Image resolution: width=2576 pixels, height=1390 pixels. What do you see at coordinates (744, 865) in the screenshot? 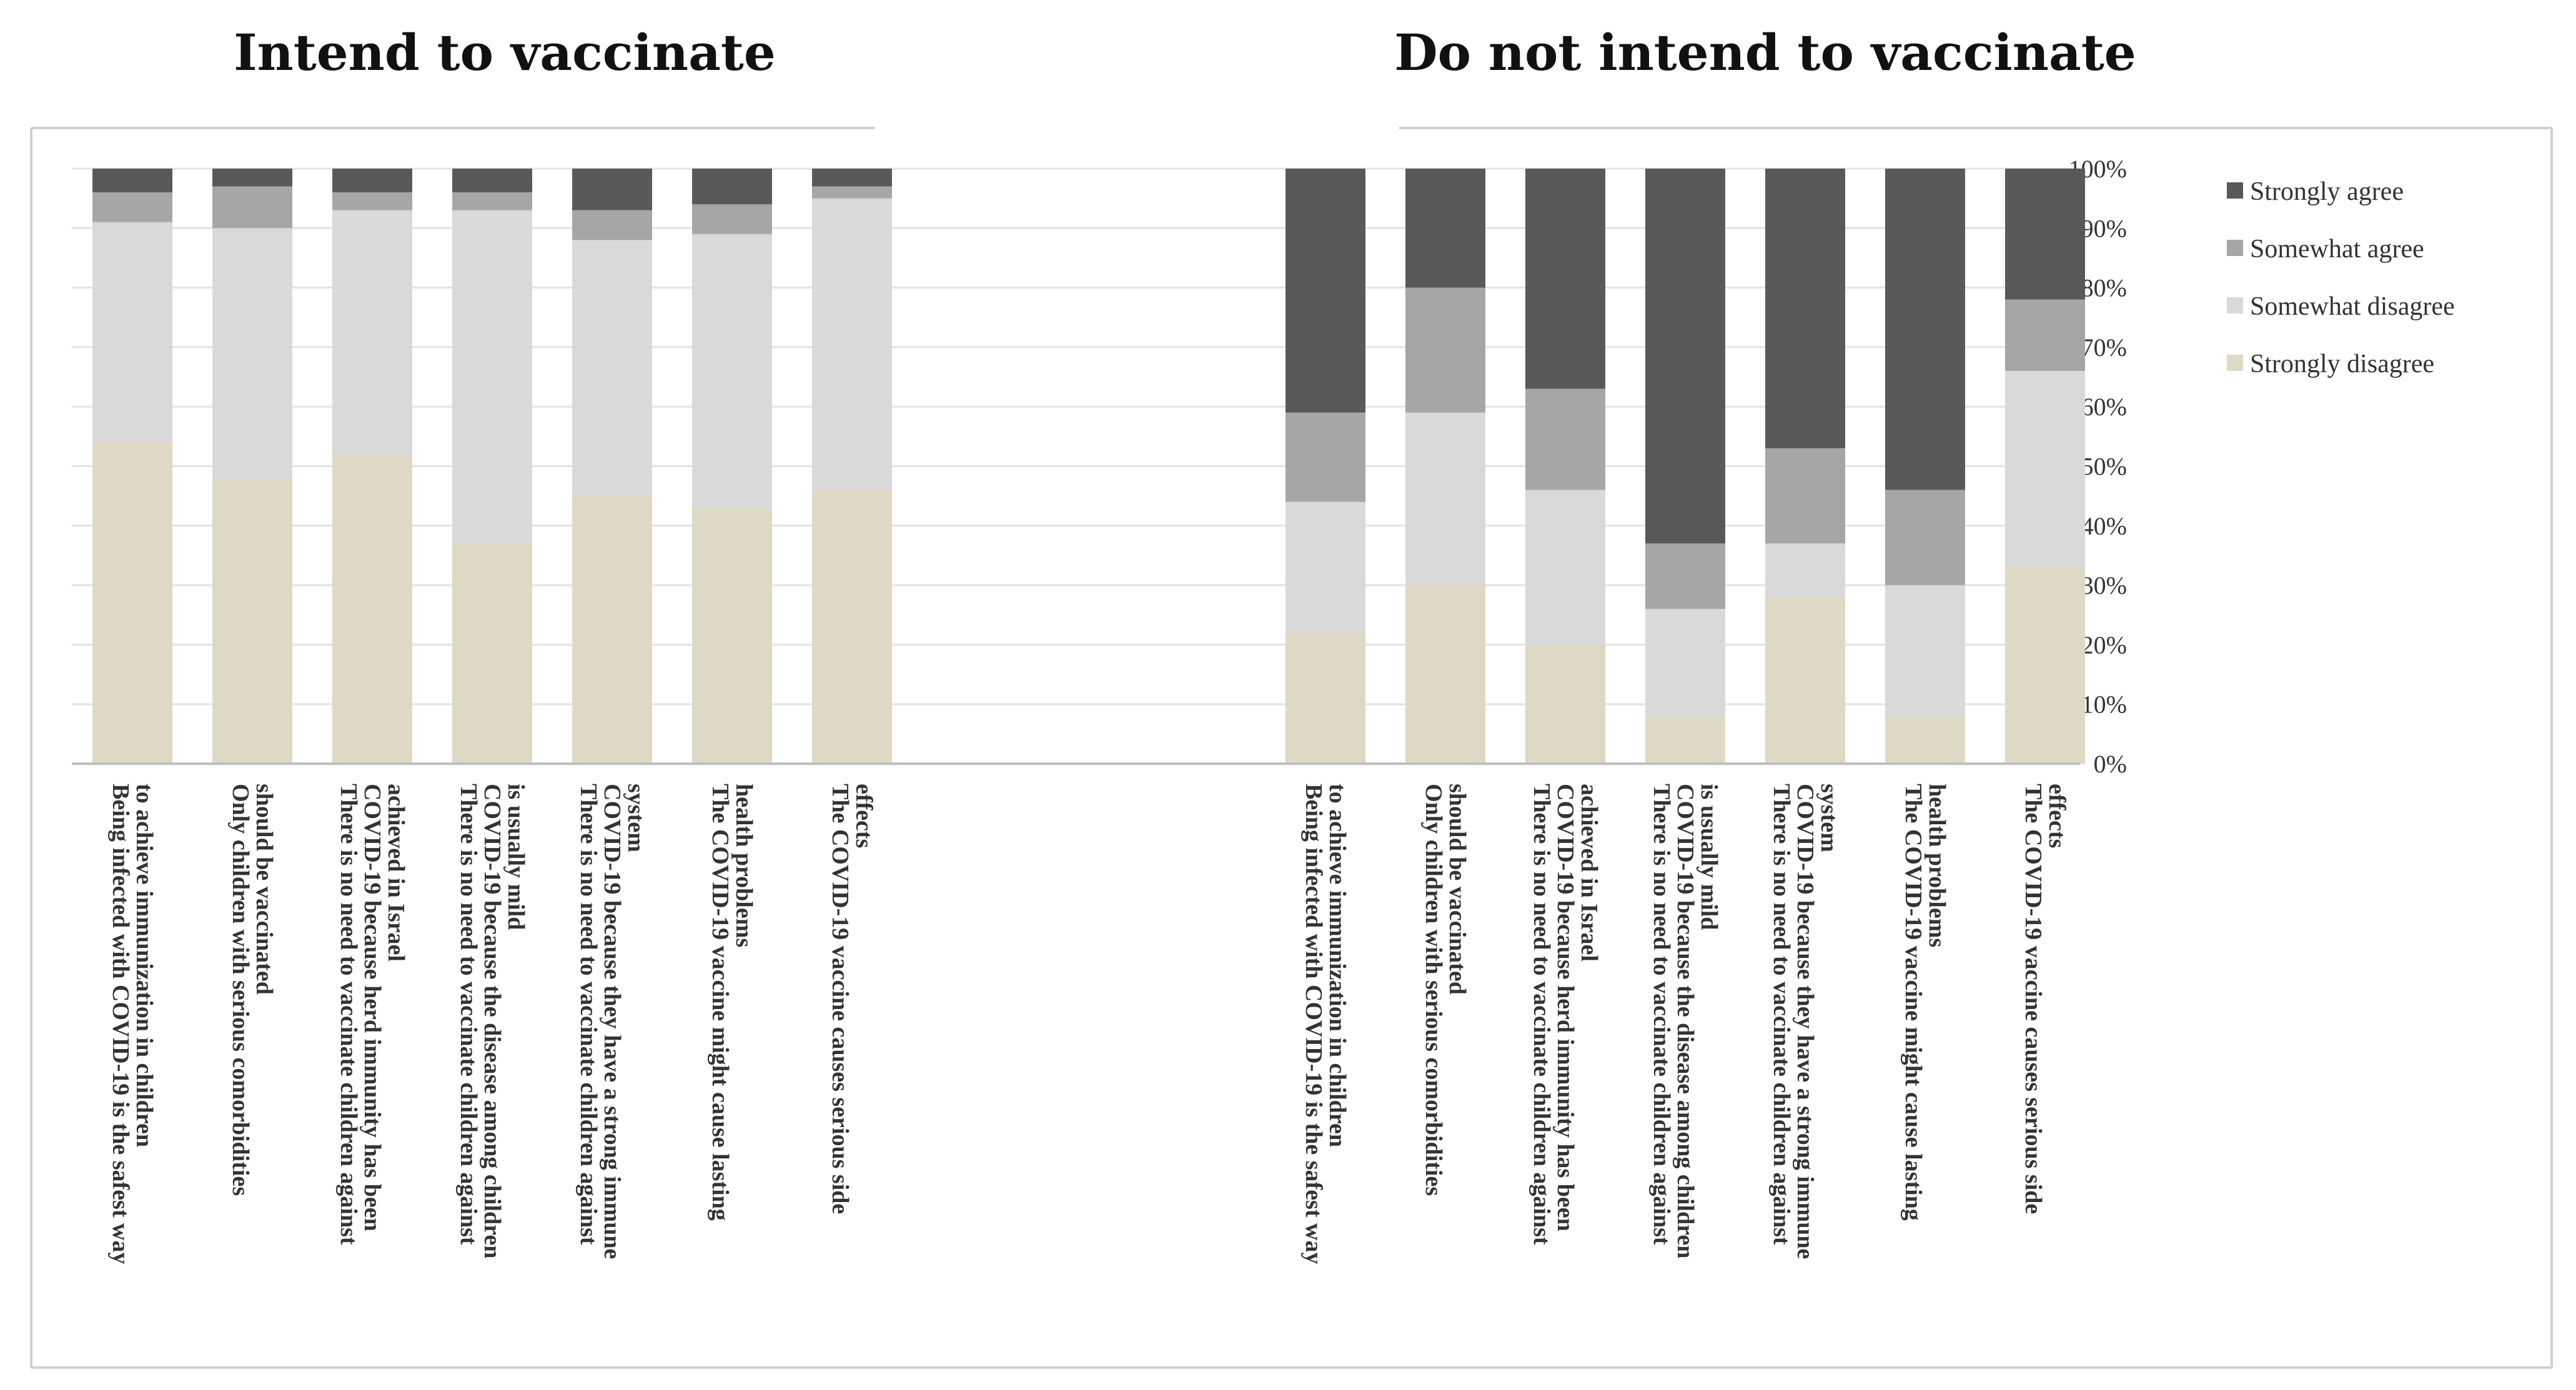
I see `category-label-line: health problems` at bounding box center [744, 865].